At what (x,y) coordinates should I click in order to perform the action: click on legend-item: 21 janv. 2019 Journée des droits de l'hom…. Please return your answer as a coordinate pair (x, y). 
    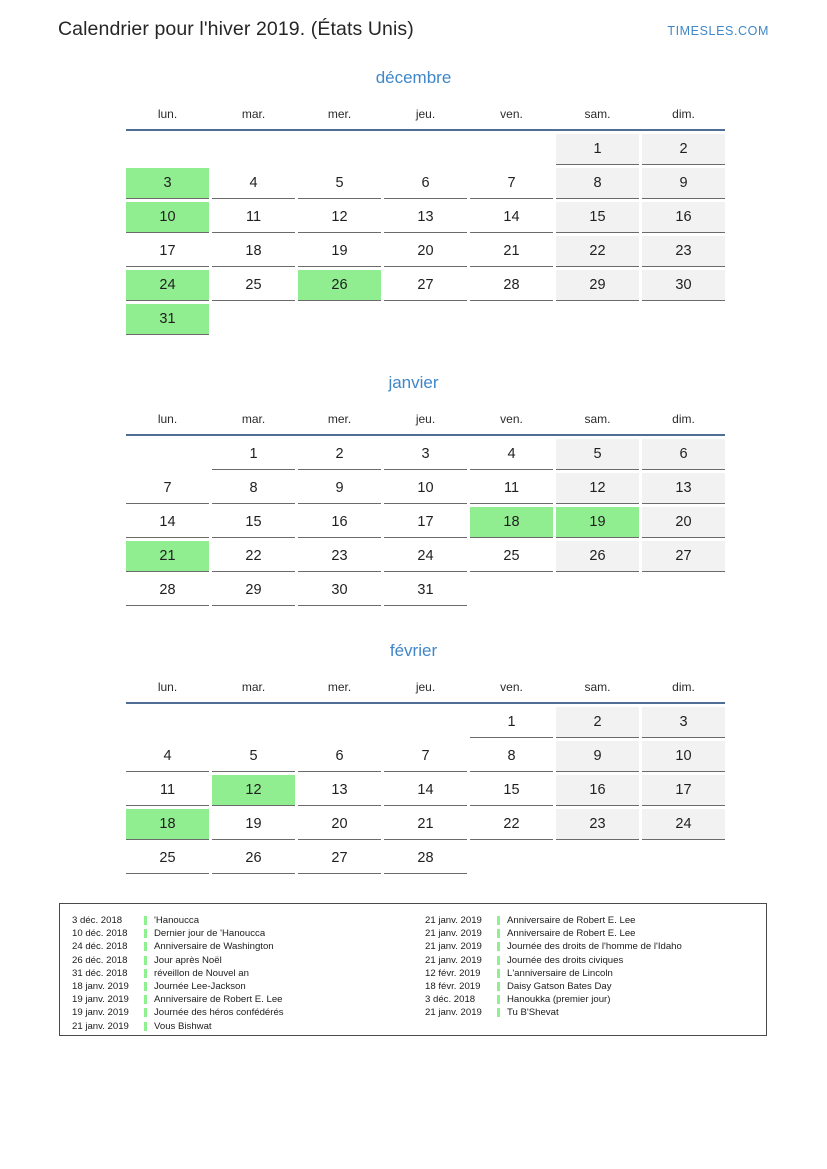
    Looking at the image, I should click on (589, 946).